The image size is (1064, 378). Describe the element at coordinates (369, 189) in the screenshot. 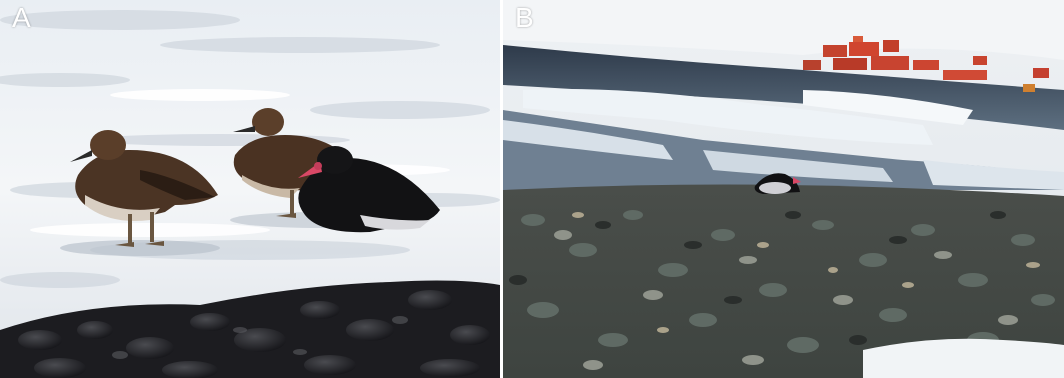

I see `bird-black` at that location.